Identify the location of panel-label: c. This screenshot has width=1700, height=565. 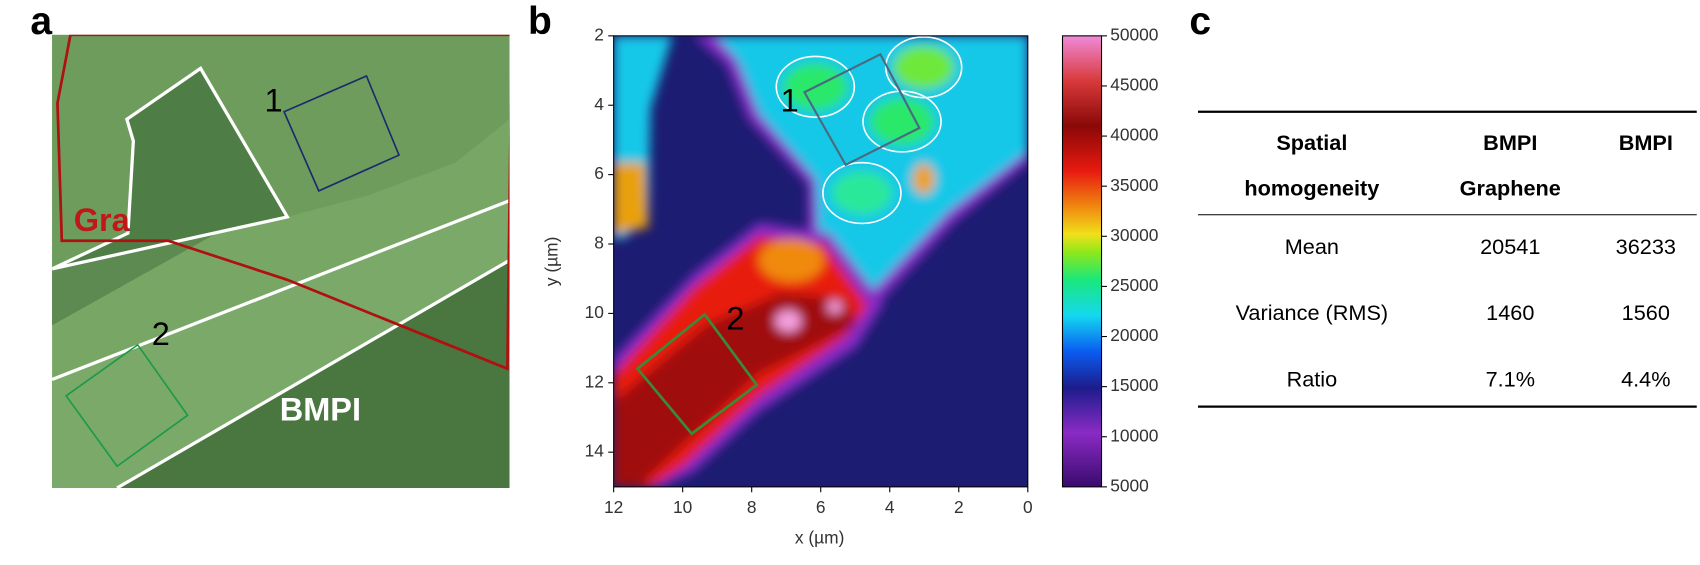
(1200, 21).